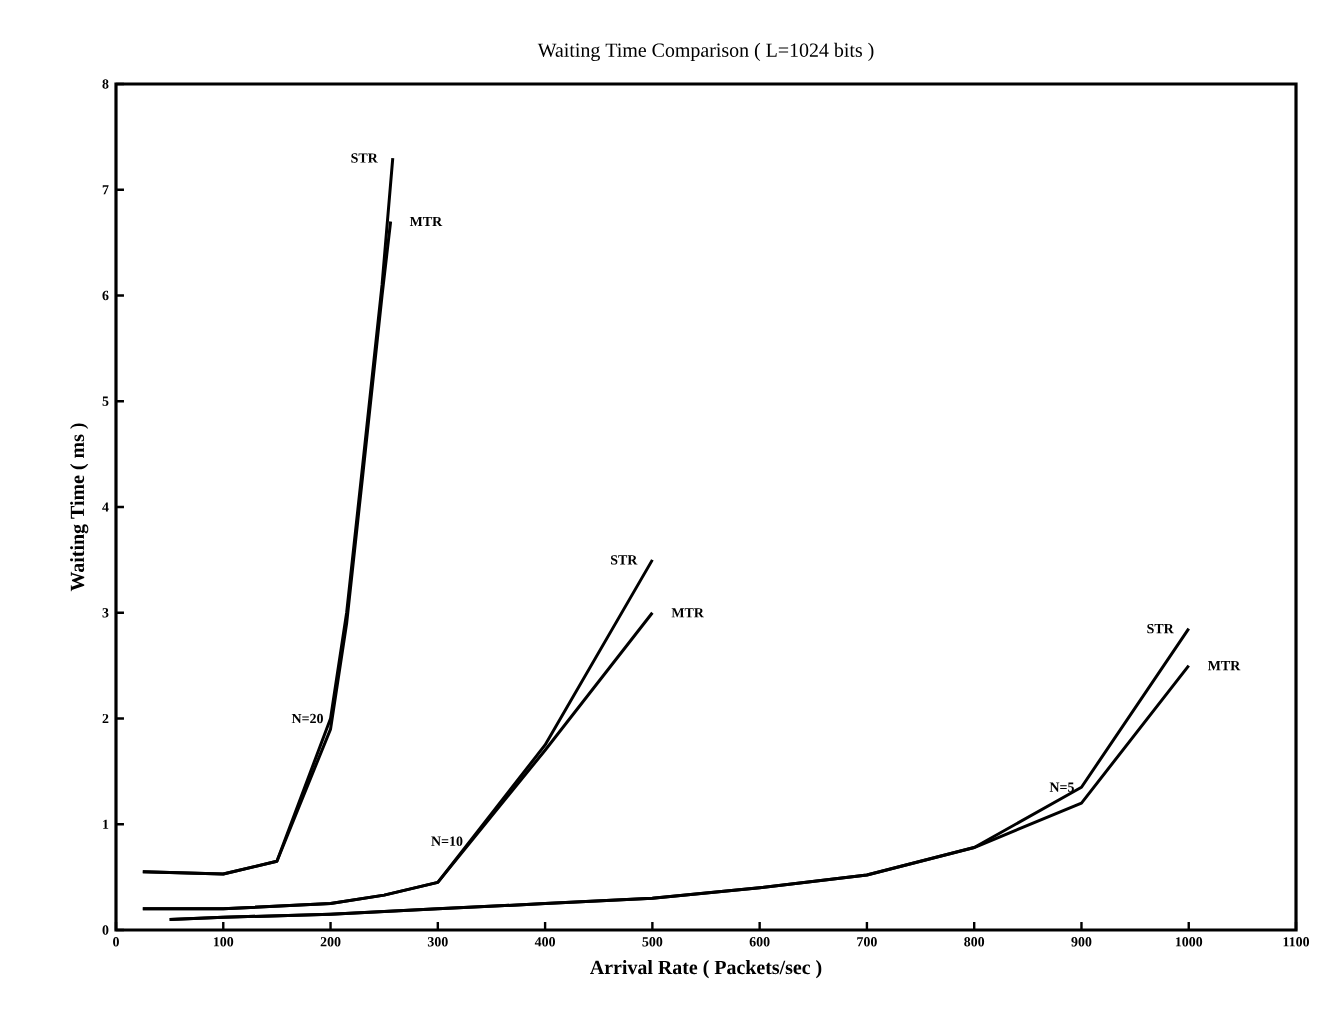 This screenshot has width=1342, height=1032. Describe the element at coordinates (79, 507) in the screenshot. I see `y-axis-title: Waiting Time ( ms )` at that location.